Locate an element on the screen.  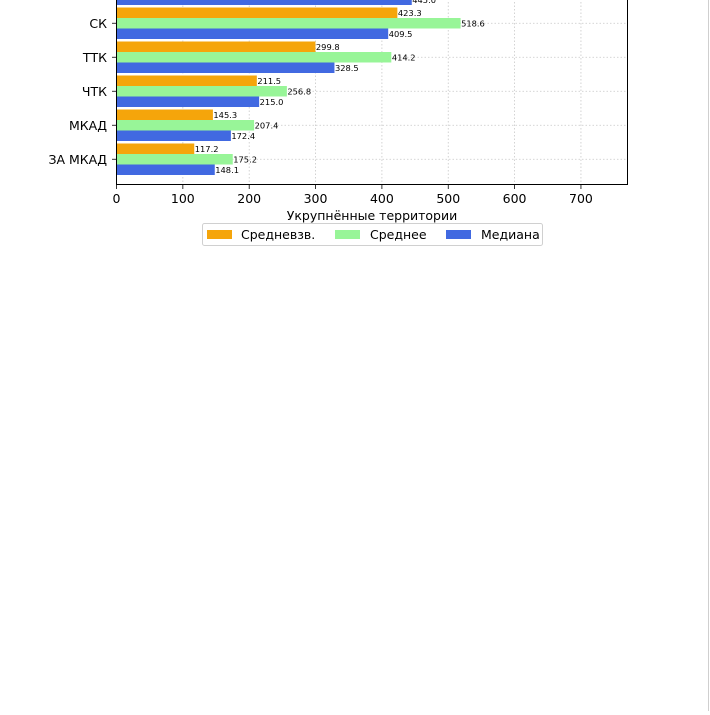
y-tick-label: СК is located at coordinates (98, 23).